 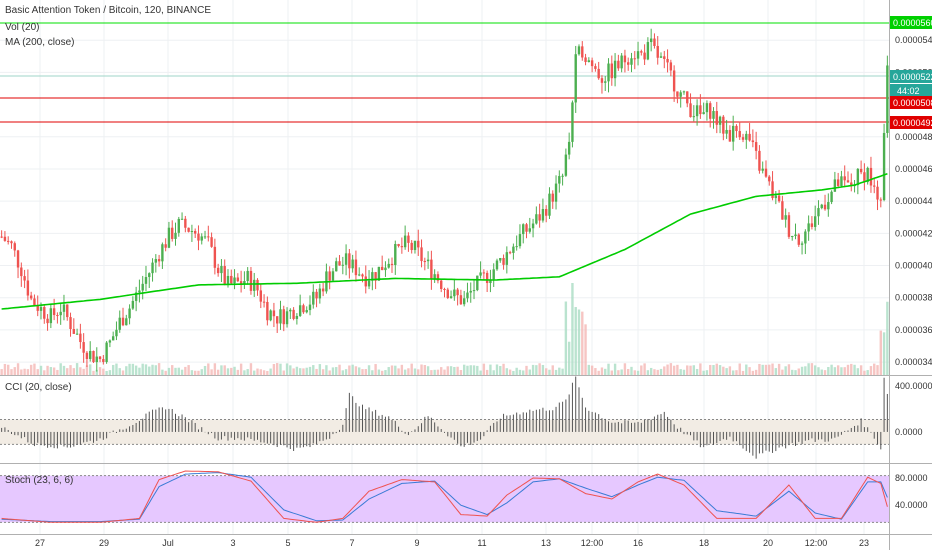 I want to click on volume-label: Vol (20), so click(x=22, y=27).